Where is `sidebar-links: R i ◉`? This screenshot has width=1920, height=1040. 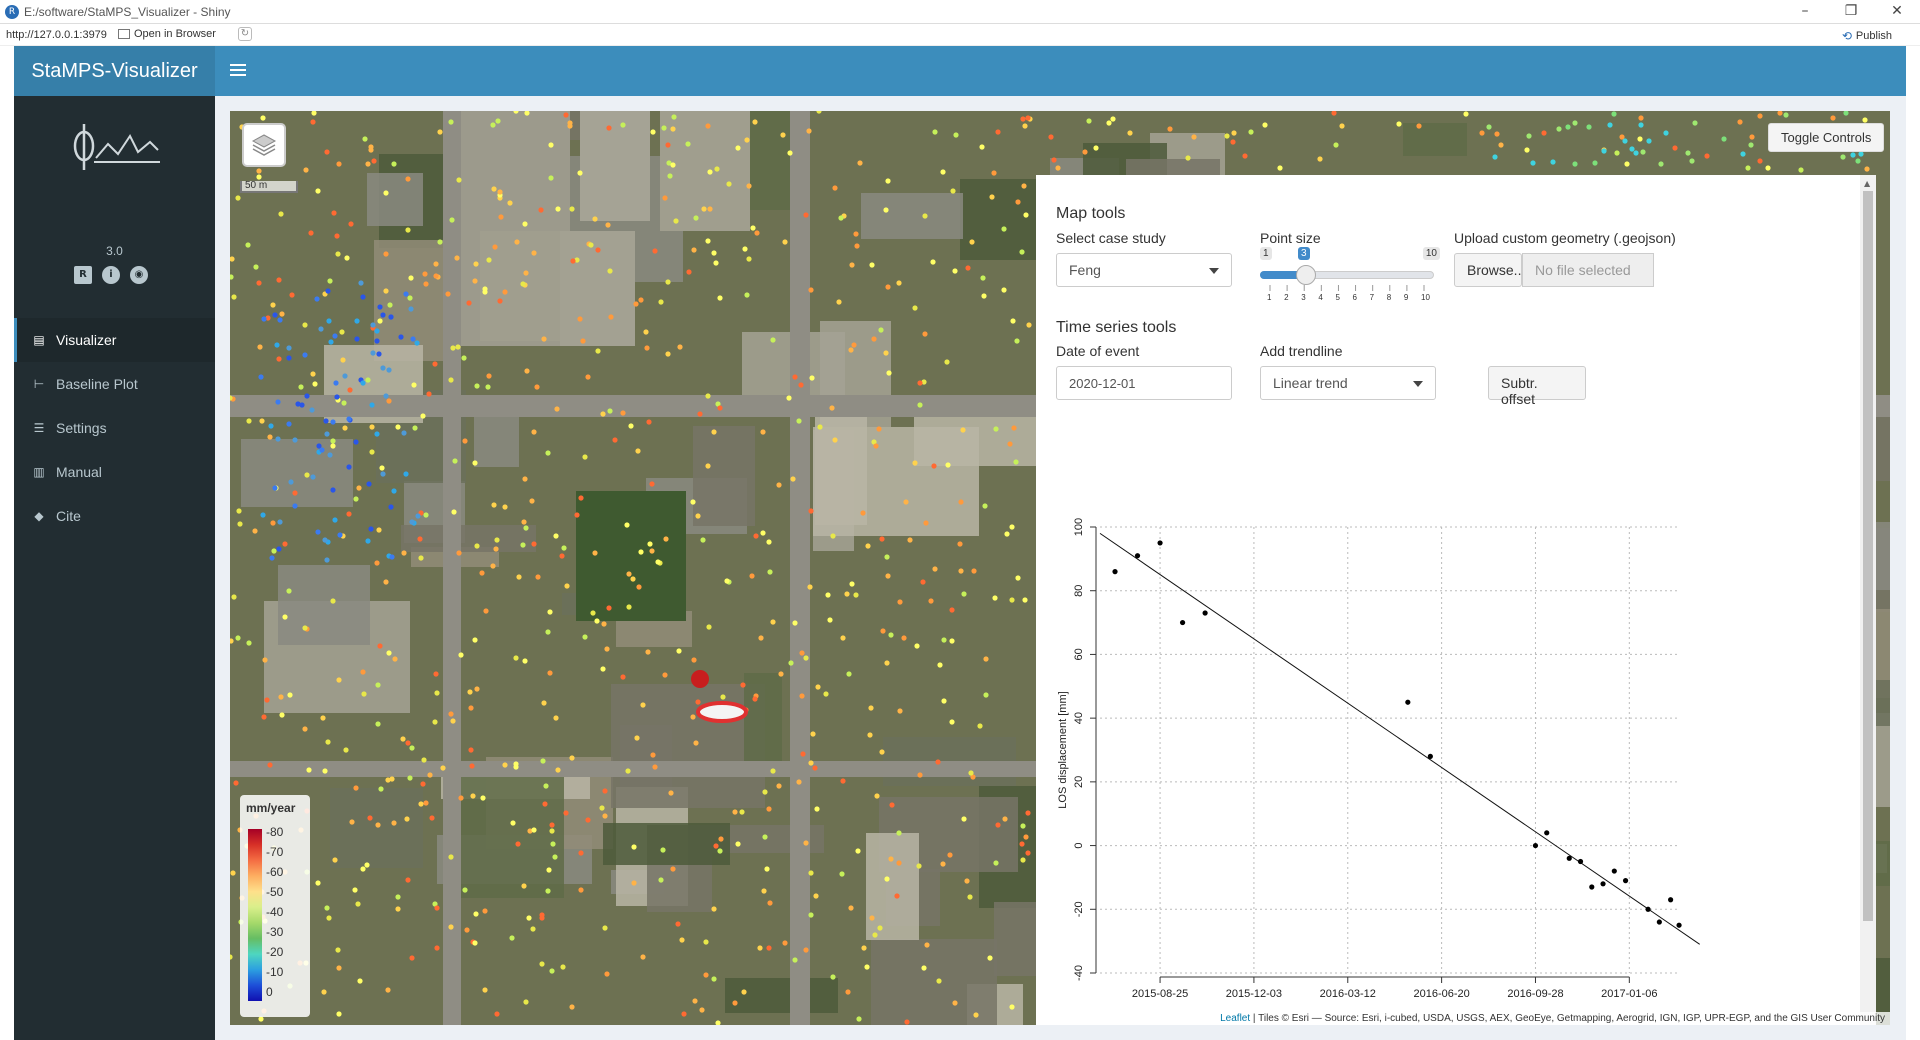
sidebar-links: R i ◉ is located at coordinates (111, 275).